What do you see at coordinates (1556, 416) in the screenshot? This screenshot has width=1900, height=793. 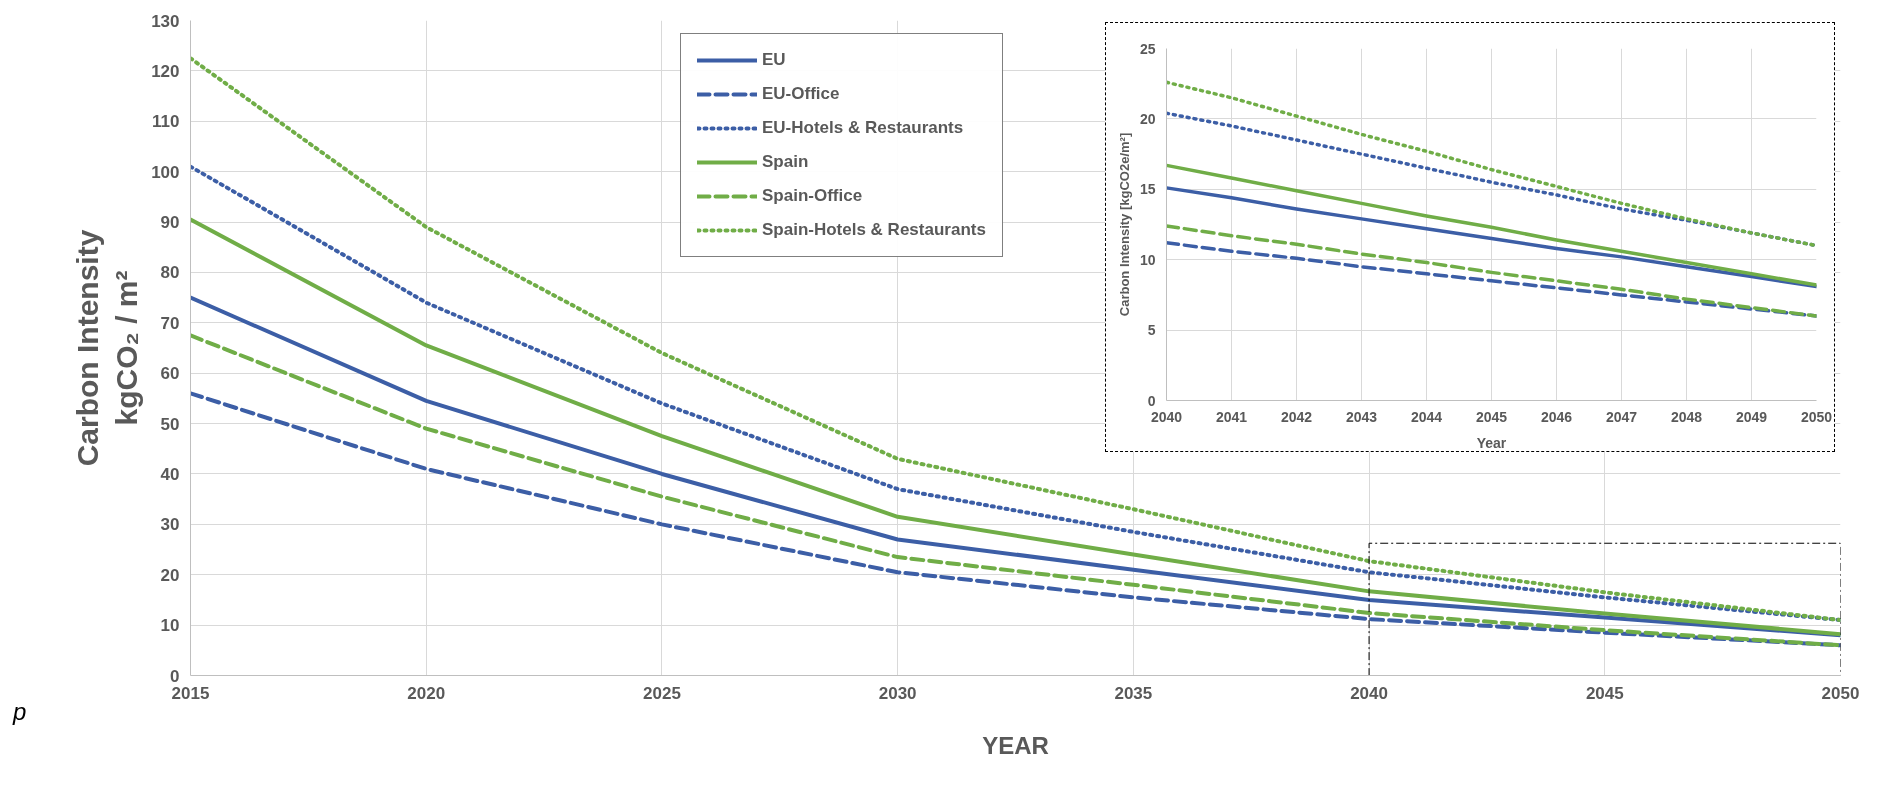 I see `x-tick-label: 2046` at bounding box center [1556, 416].